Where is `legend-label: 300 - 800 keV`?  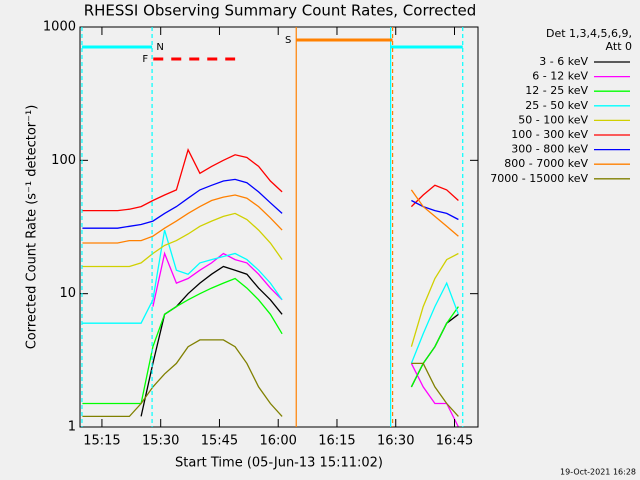 legend-label: 300 - 800 keV is located at coordinates (549, 149).